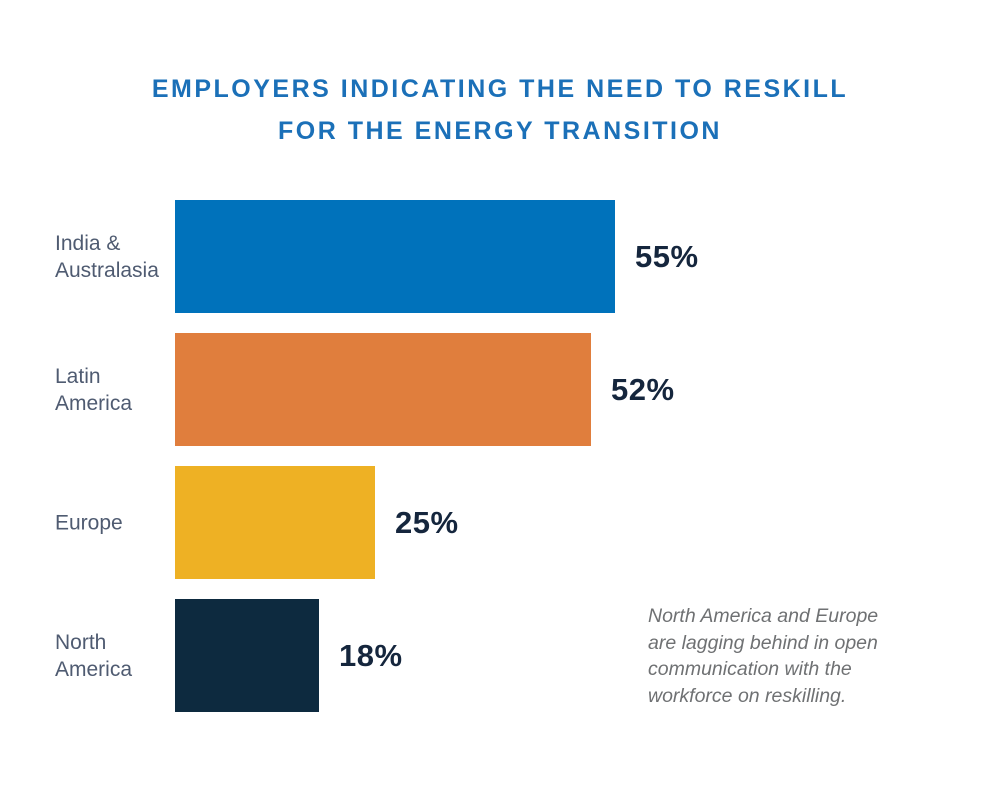  What do you see at coordinates (667, 256) in the screenshot?
I see `value-label: 55%` at bounding box center [667, 256].